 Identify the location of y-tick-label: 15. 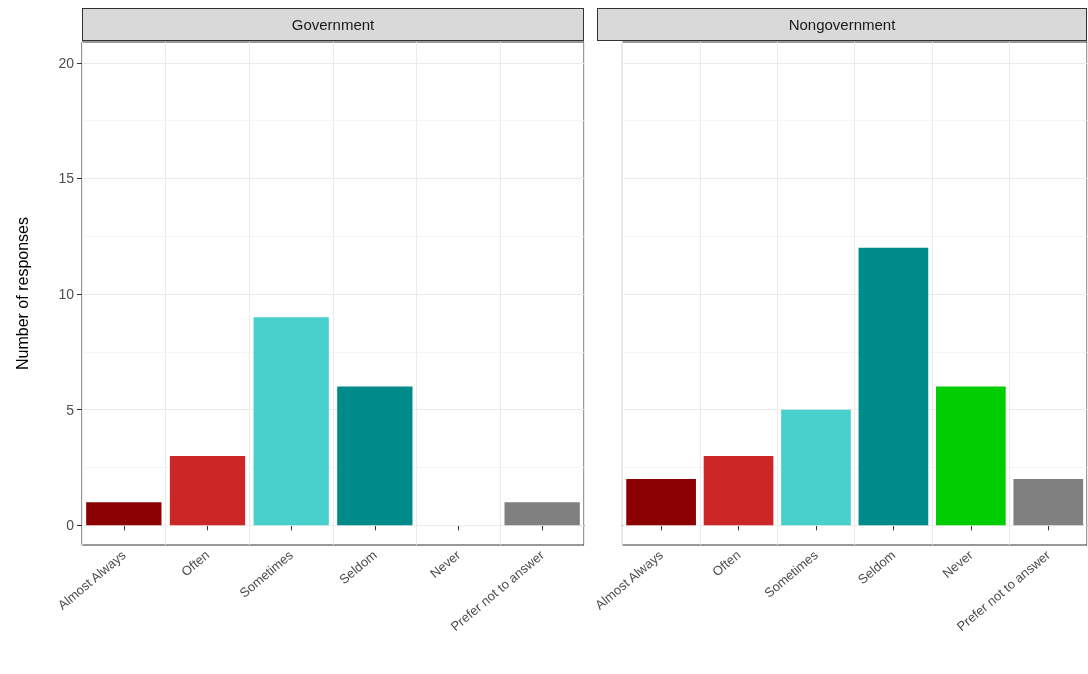
(66, 178).